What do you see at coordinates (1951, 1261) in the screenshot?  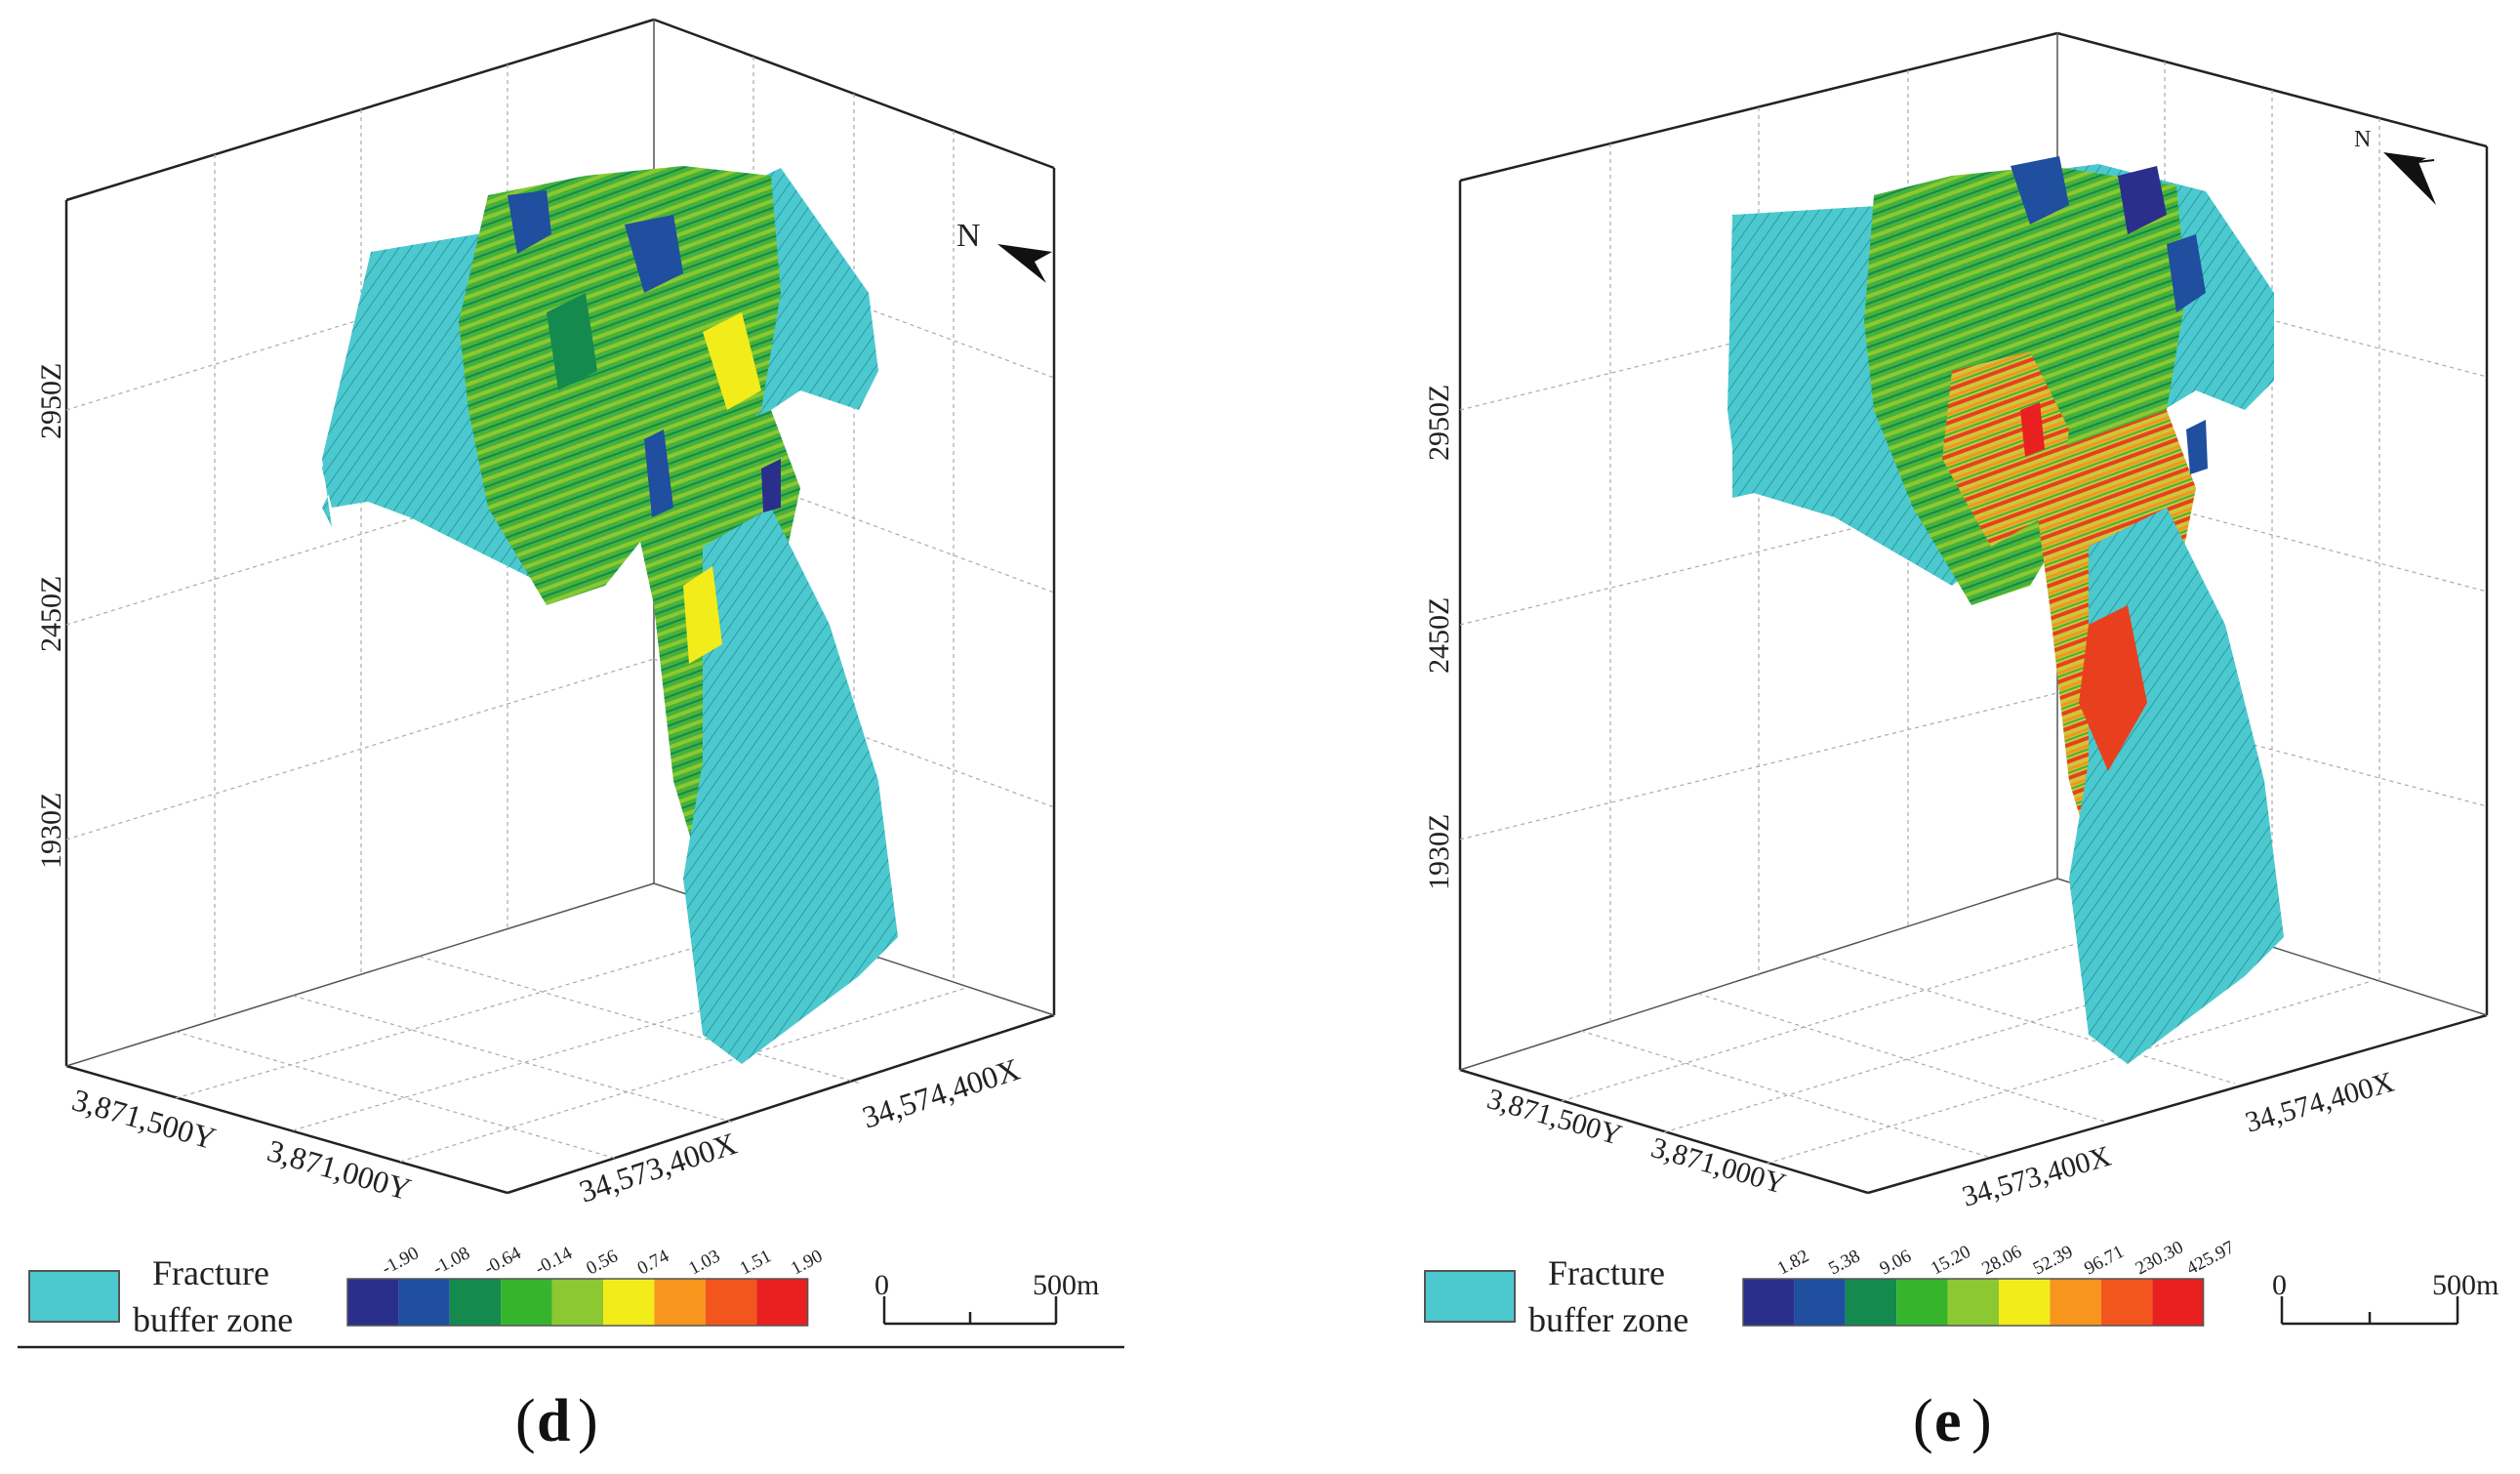 I see `class-label: 15.20` at bounding box center [1951, 1261].